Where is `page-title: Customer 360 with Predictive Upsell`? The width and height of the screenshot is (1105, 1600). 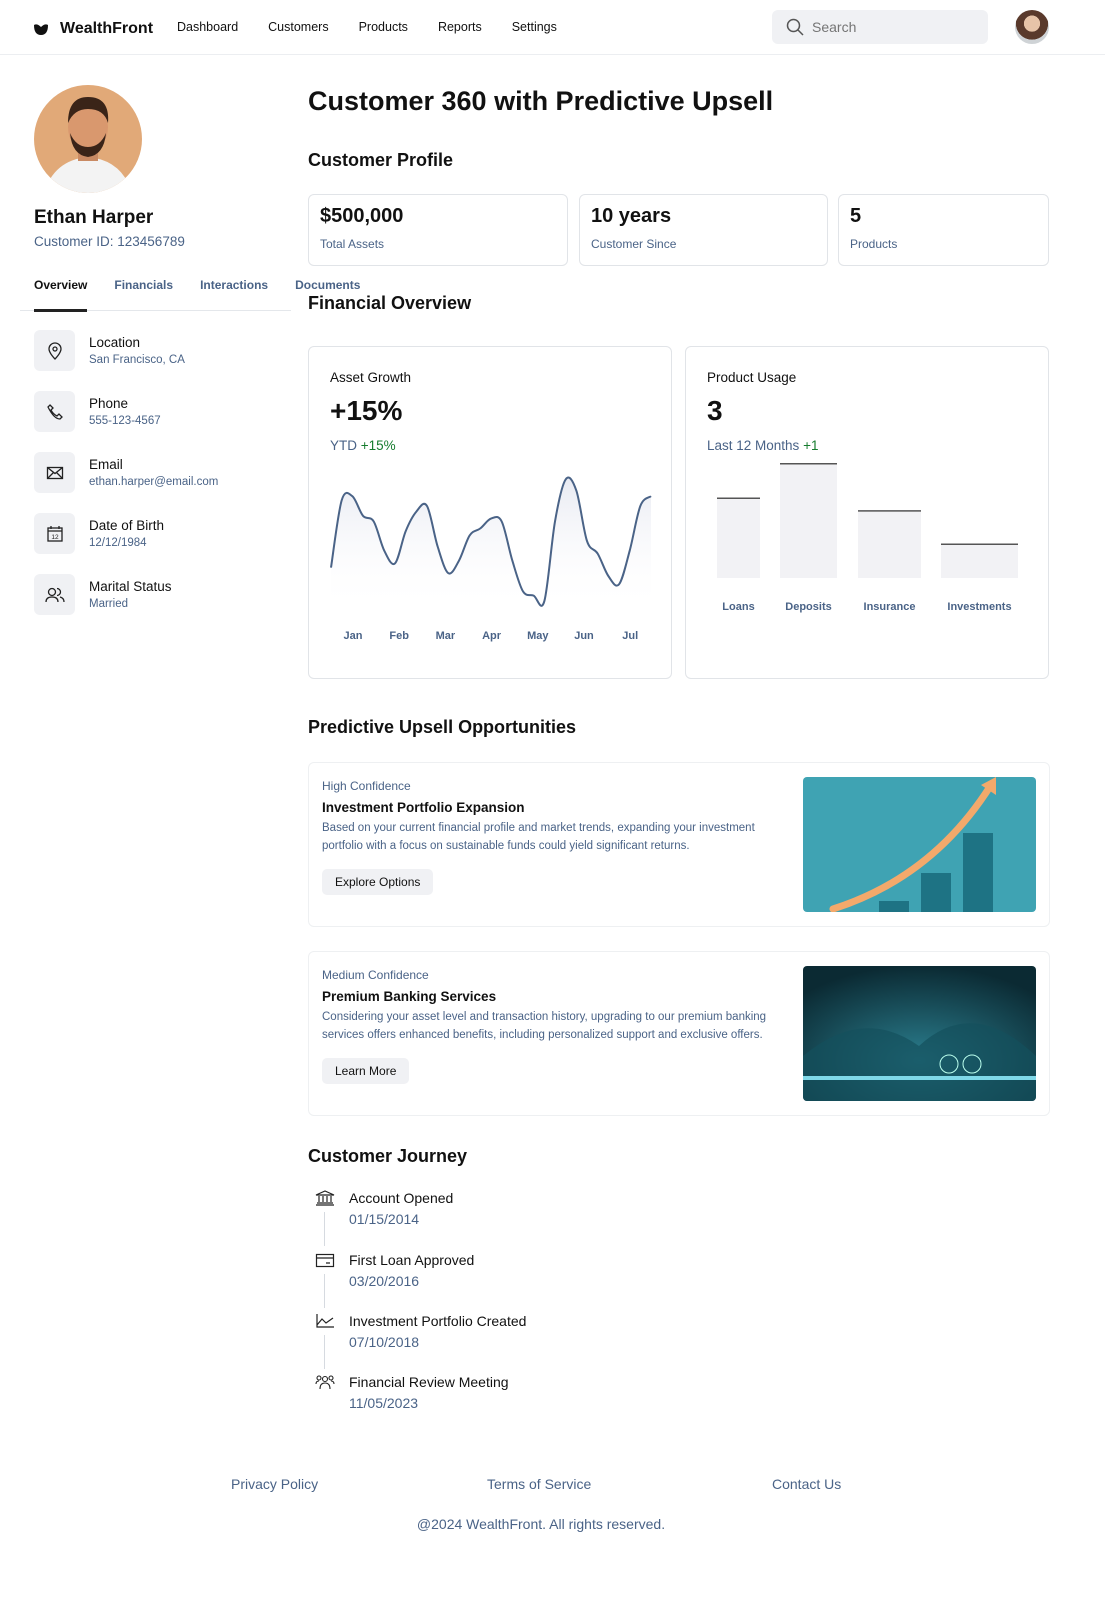
page-title: Customer 360 with Predictive Upsell is located at coordinates (541, 101).